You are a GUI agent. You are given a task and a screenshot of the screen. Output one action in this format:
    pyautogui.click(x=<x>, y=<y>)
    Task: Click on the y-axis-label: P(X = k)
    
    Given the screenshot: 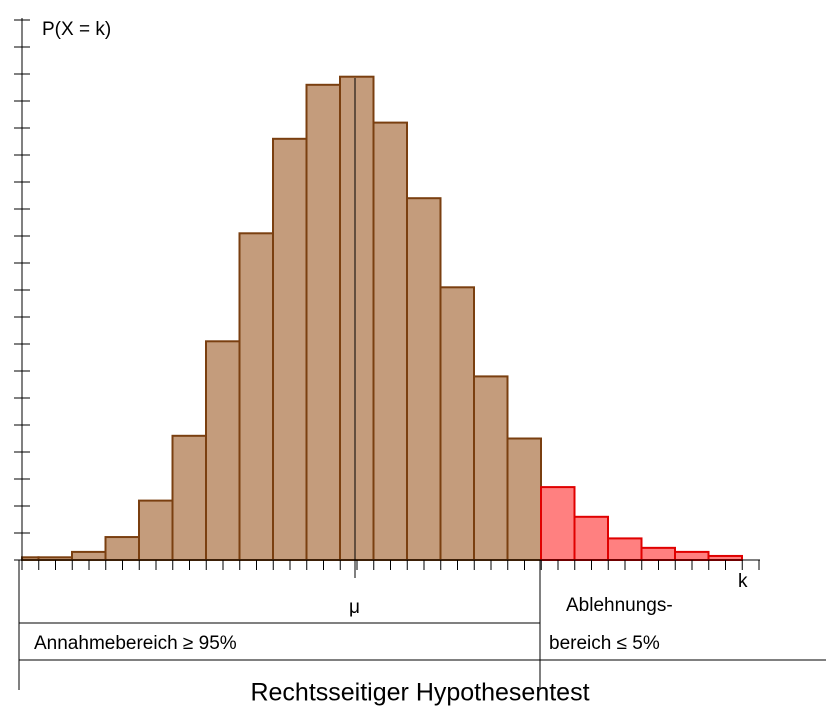 What is the action you would take?
    pyautogui.click(x=76, y=29)
    